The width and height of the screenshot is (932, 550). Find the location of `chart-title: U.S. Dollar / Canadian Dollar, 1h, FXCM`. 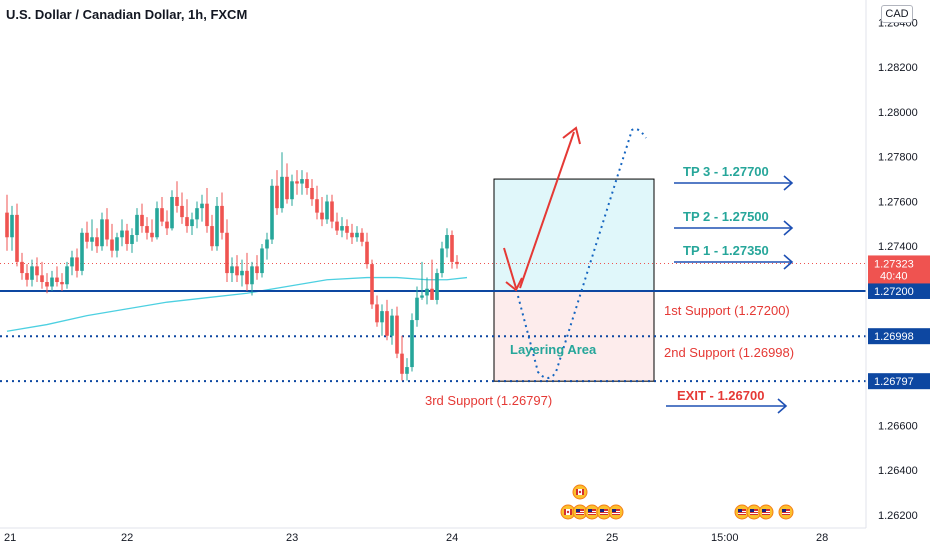

chart-title: U.S. Dollar / Canadian Dollar, 1h, FXCM is located at coordinates (127, 14).